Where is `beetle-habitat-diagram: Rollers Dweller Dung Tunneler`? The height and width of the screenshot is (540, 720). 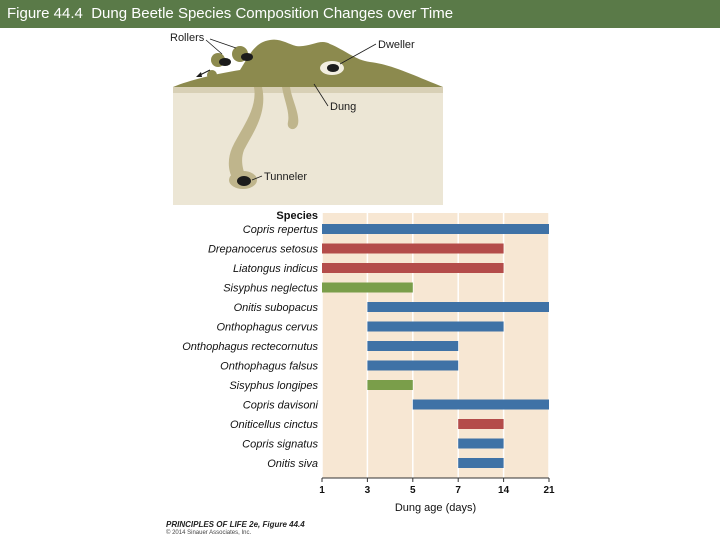
beetle-habitat-diagram: Rollers Dweller Dung Tunneler is located at coordinates (306, 118).